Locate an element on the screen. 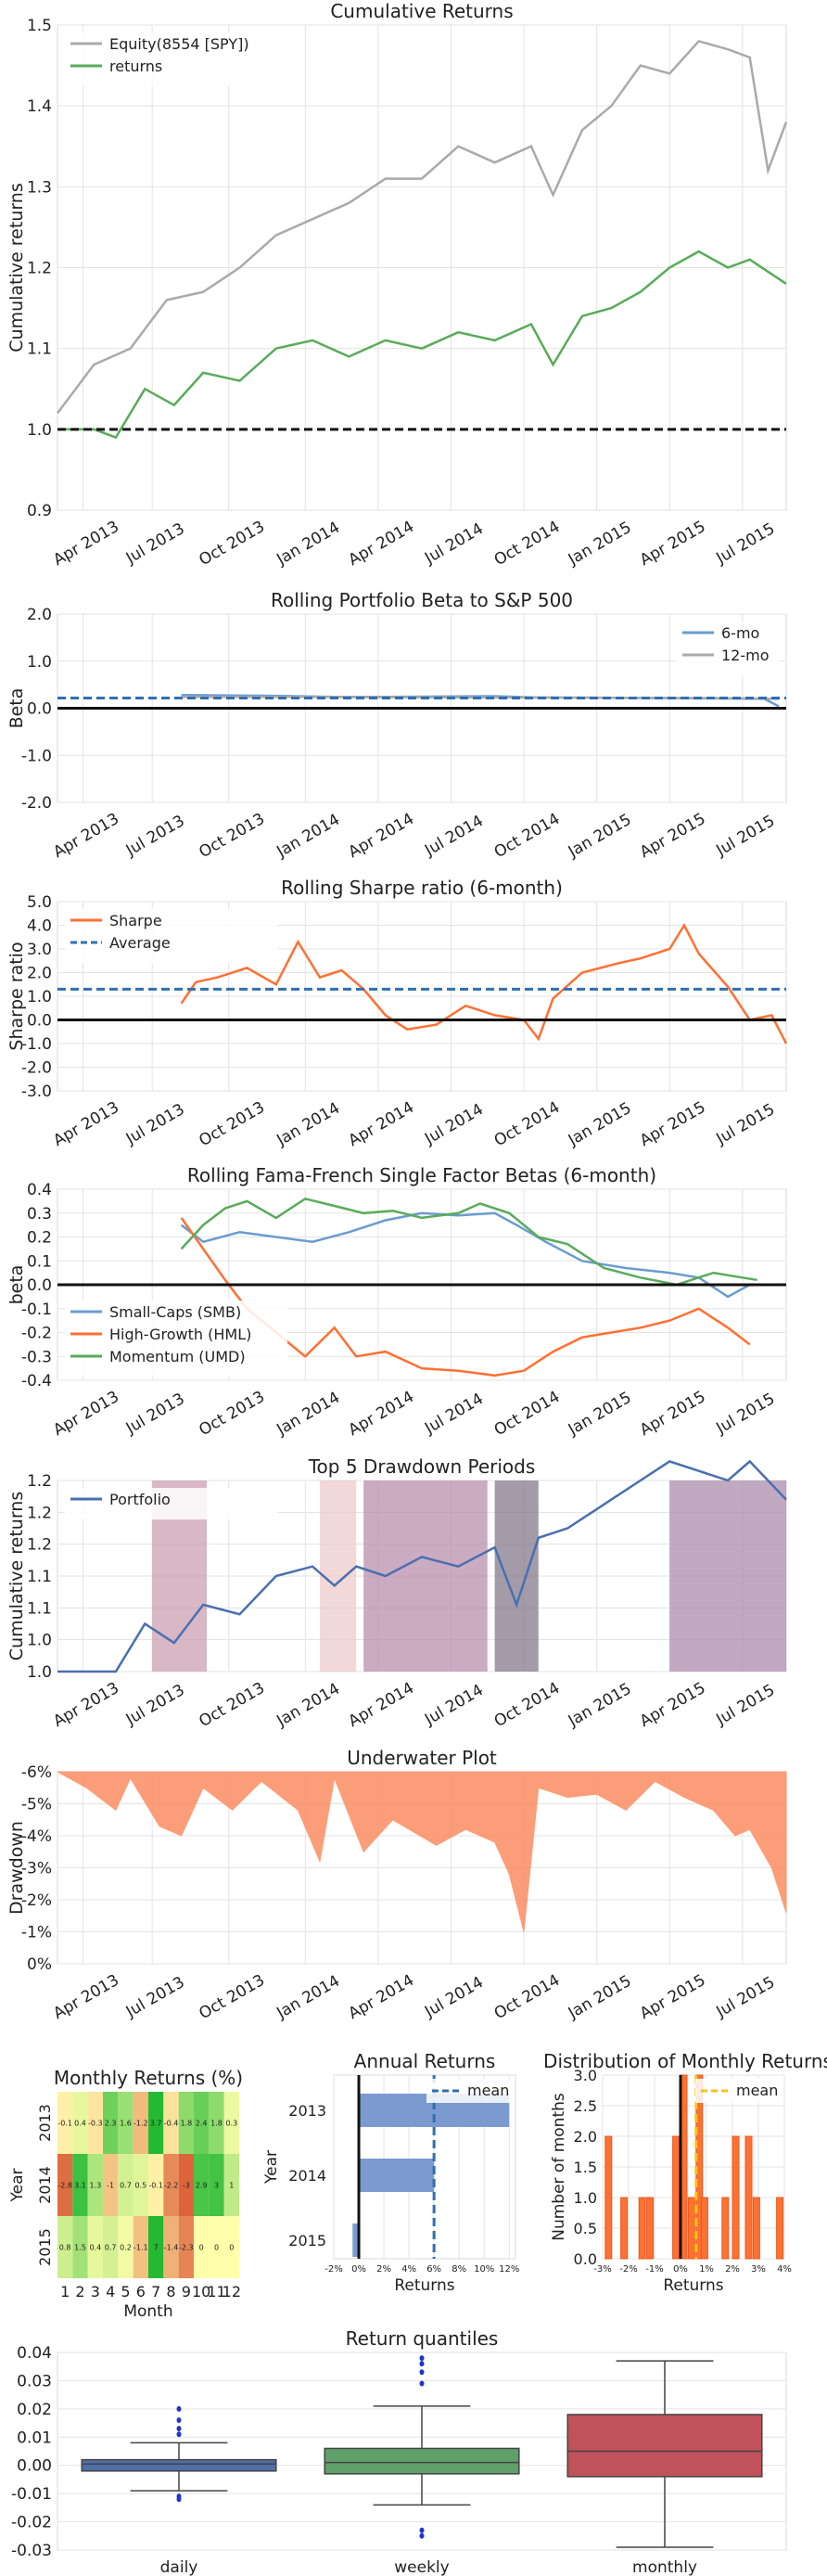 The width and height of the screenshot is (827, 2576). x-tick-label: 4% is located at coordinates (784, 2269).